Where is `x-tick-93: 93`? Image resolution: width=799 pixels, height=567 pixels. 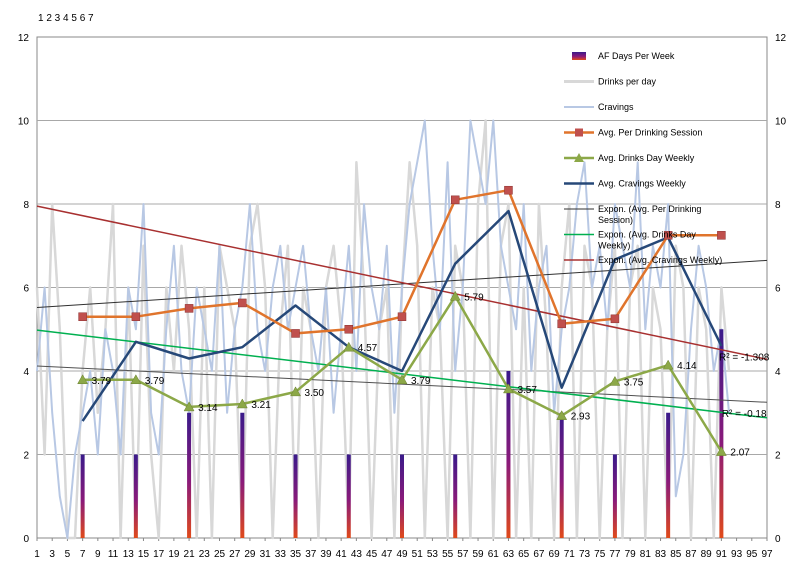
x-tick-93: 93 is located at coordinates (737, 554).